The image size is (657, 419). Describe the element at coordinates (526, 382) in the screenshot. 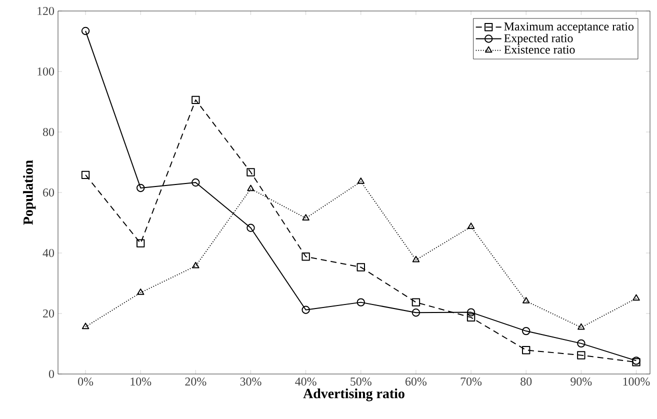

I see `x-tick-label: 80` at that location.